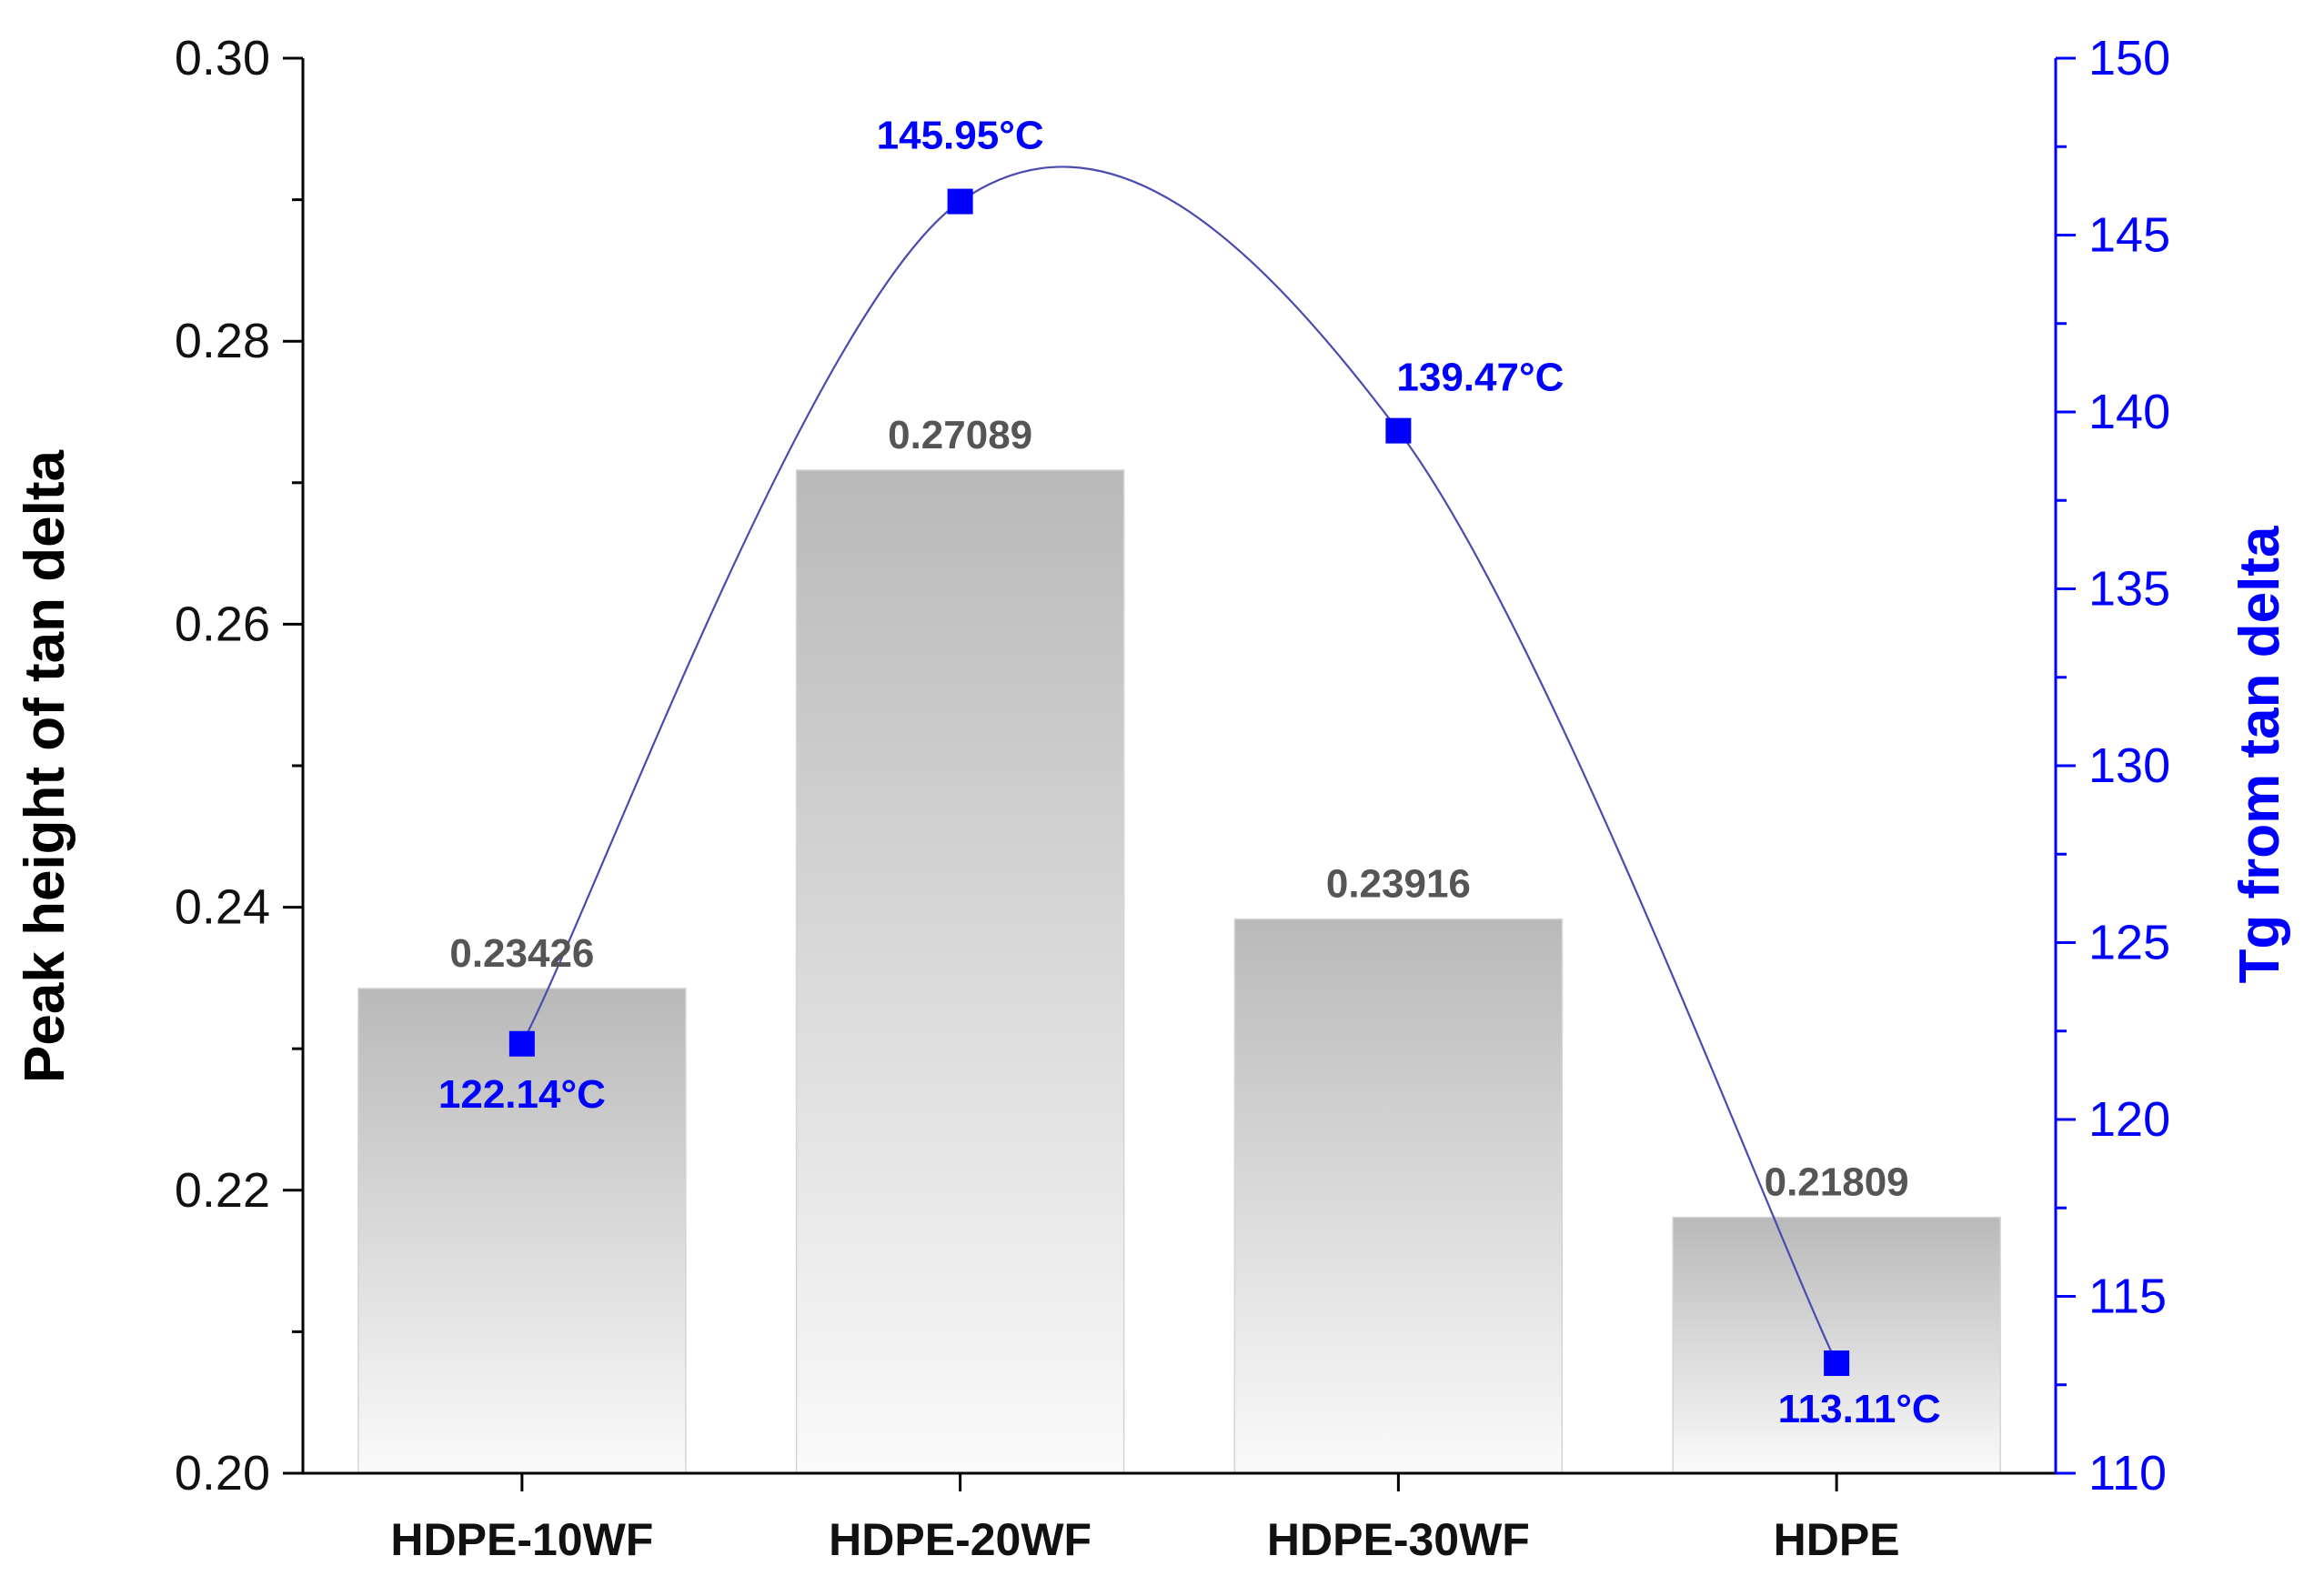 The height and width of the screenshot is (1596, 2314). Describe the element at coordinates (2259, 754) in the screenshot. I see `y-axis-label-right: Tg from tan delta` at that location.